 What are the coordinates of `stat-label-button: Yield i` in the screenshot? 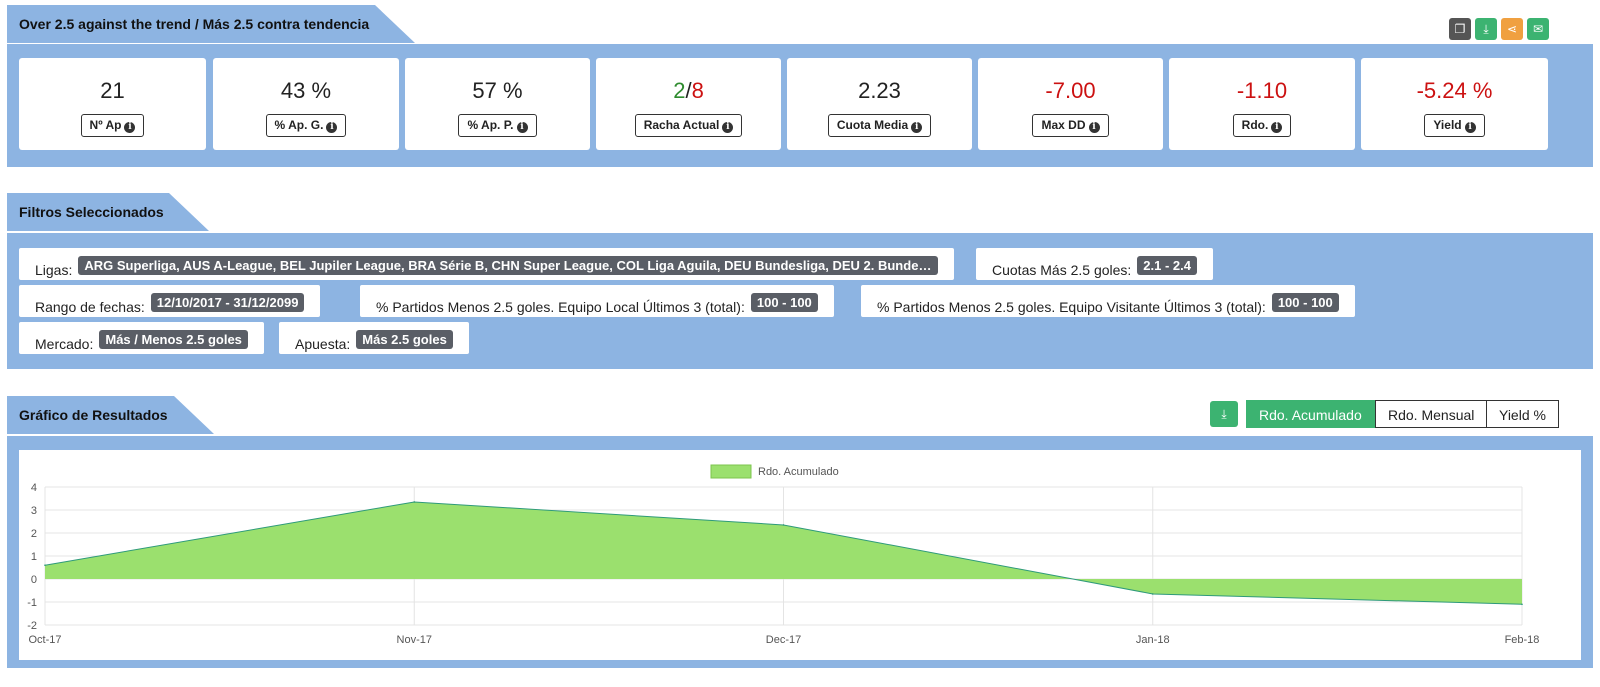 It's located at (1454, 125).